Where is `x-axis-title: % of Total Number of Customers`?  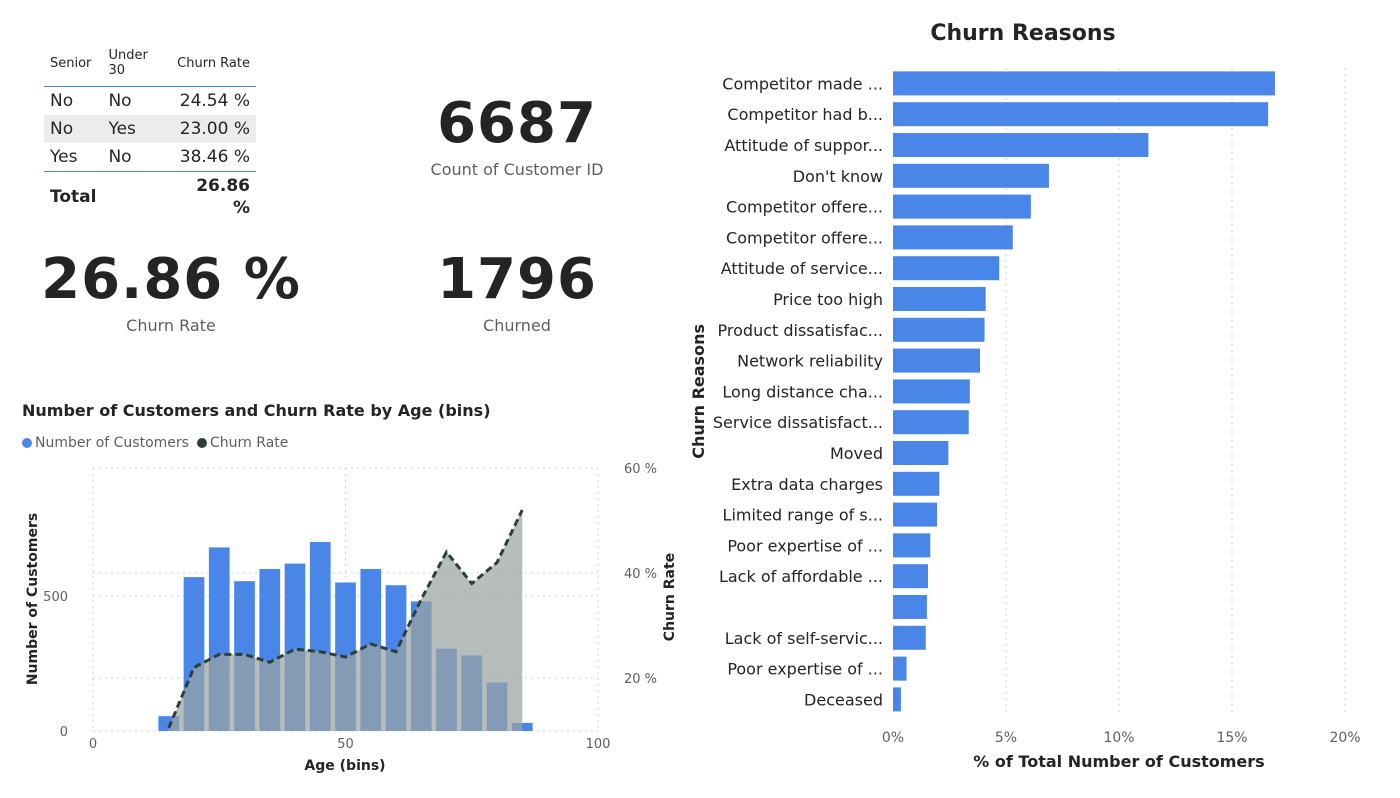 x-axis-title: % of Total Number of Customers is located at coordinates (1118, 761).